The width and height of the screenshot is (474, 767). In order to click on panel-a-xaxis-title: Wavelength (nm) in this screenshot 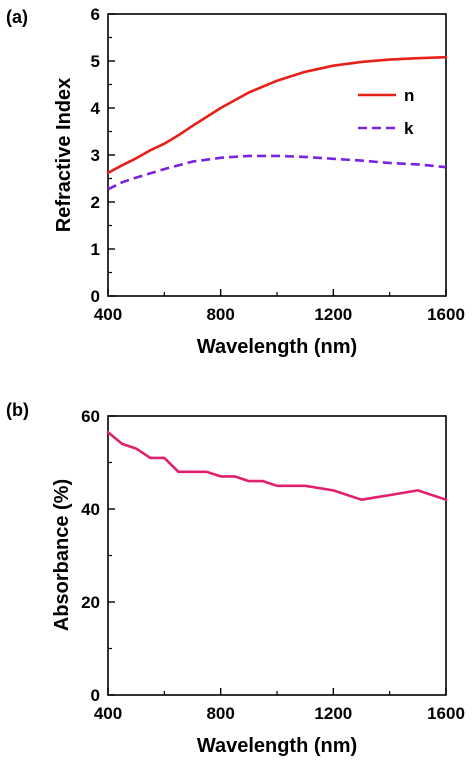, I will do `click(277, 347)`.